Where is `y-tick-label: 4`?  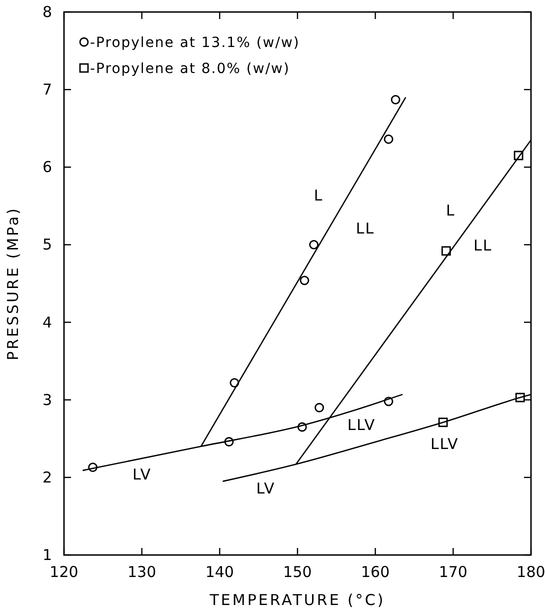 y-tick-label: 4 is located at coordinates (47, 322).